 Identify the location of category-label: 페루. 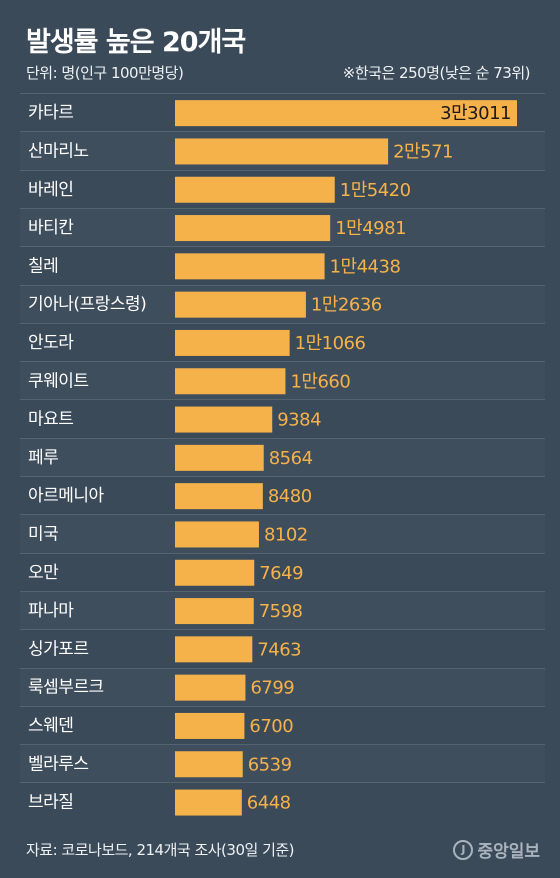
(43, 458).